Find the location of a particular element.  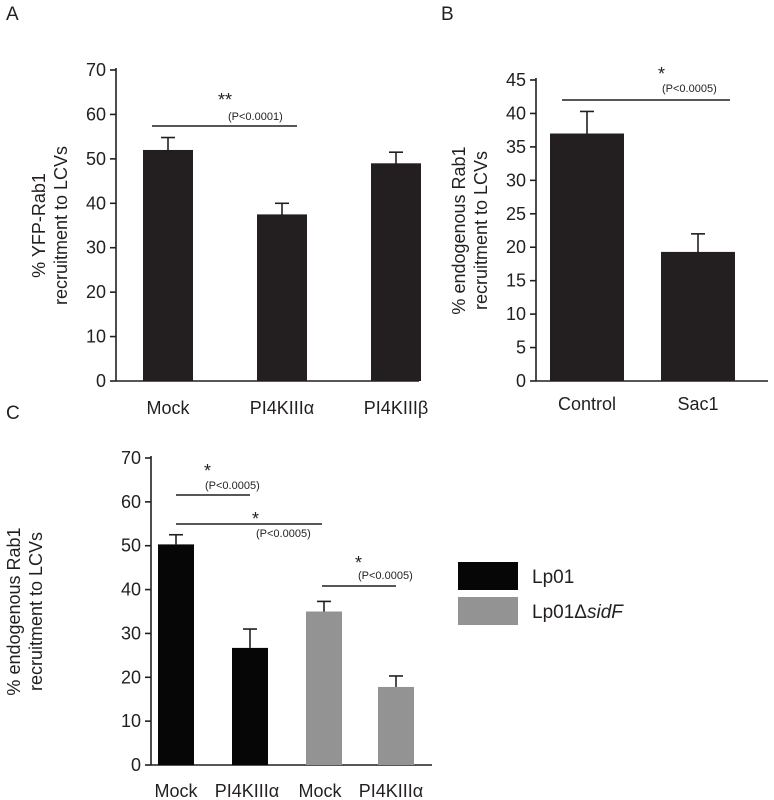

y-tick-label: 35 is located at coordinates (516, 147).